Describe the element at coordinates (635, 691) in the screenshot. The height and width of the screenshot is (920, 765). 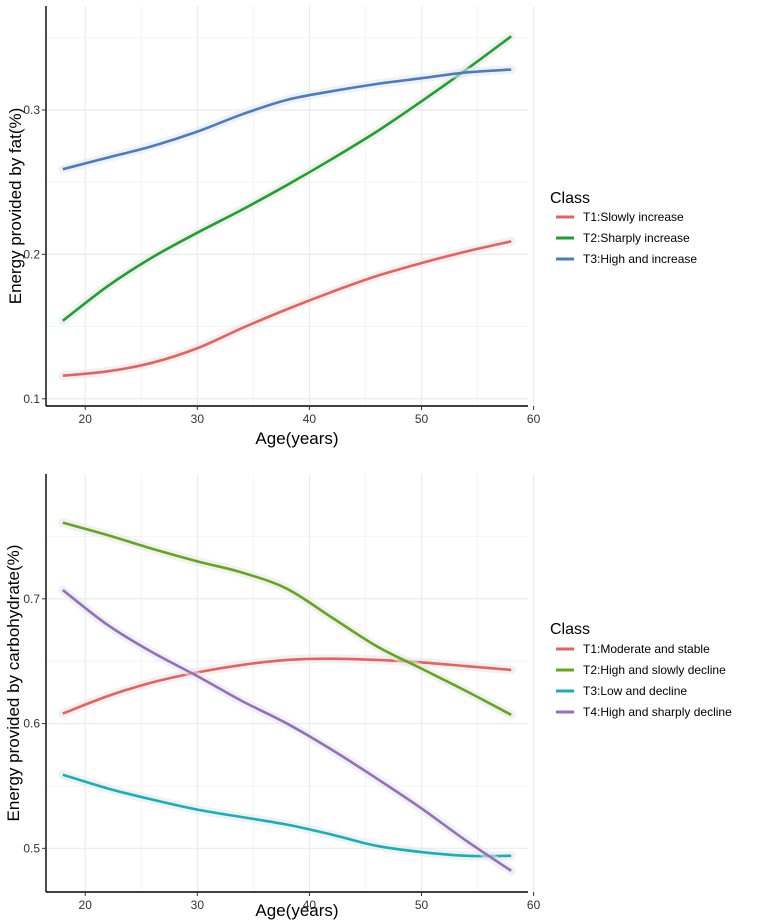
I see `legend-label-3: T3:Low and decline` at that location.